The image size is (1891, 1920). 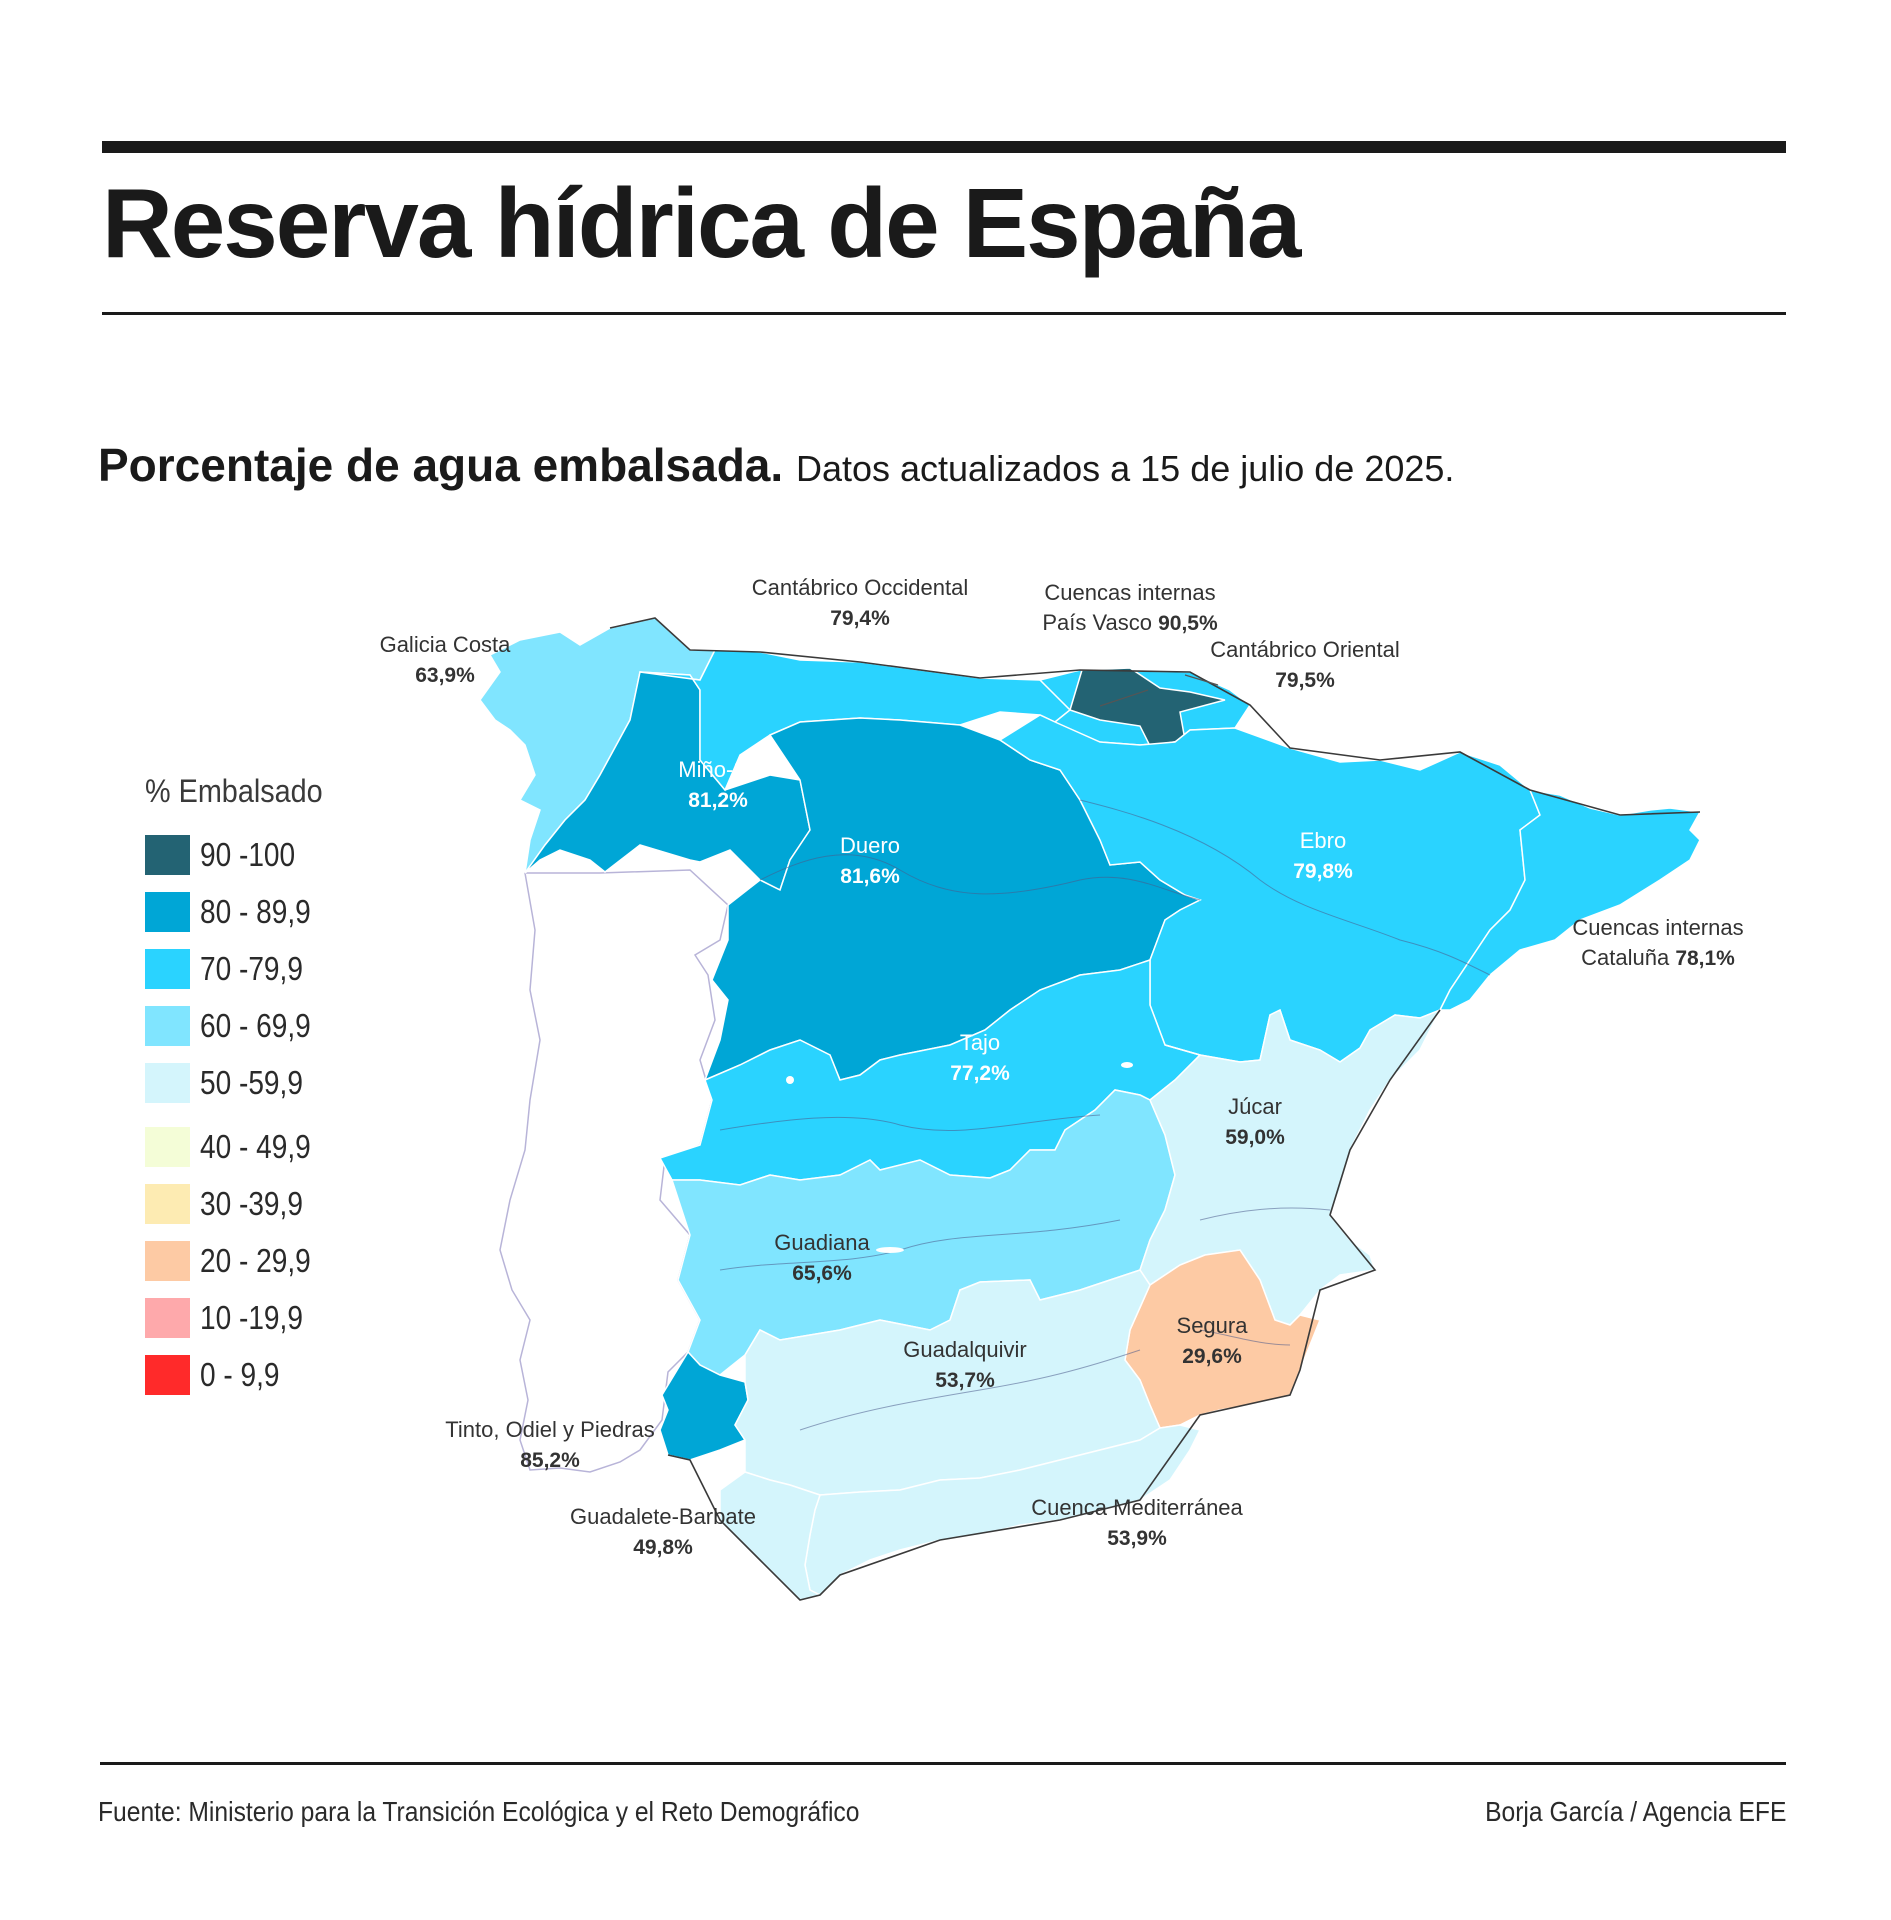 I want to click on legend-label: 10 -19,9, so click(x=251, y=1317).